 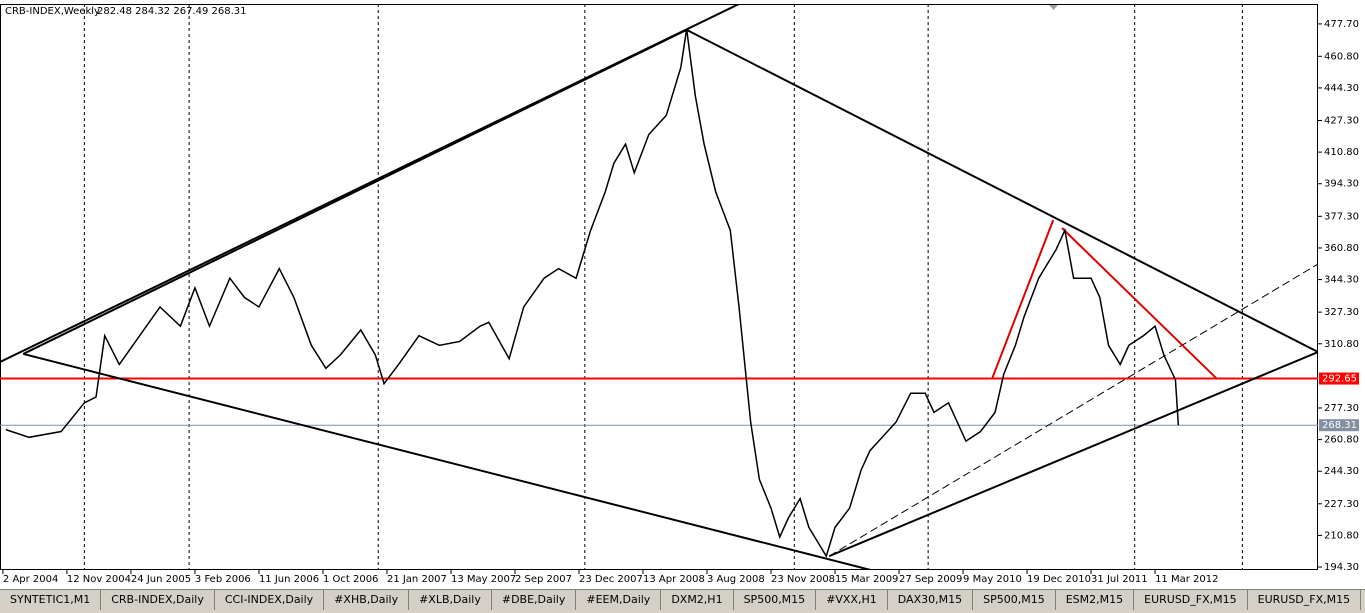 What do you see at coordinates (1341, 440) in the screenshot?
I see `y-tick-label: 260.80` at bounding box center [1341, 440].